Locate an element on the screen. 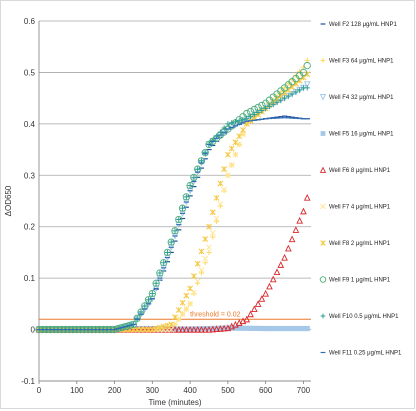  threshold-label: threshold = 0.02 is located at coordinates (215, 314).